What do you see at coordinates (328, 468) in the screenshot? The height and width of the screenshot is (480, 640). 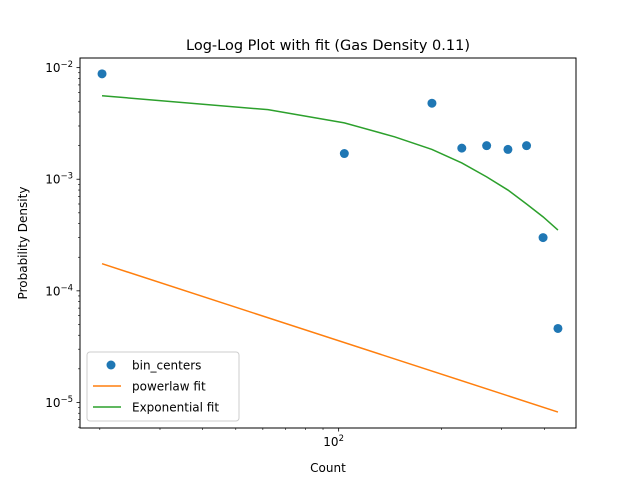 I see `x-axis-label: Count` at bounding box center [328, 468].